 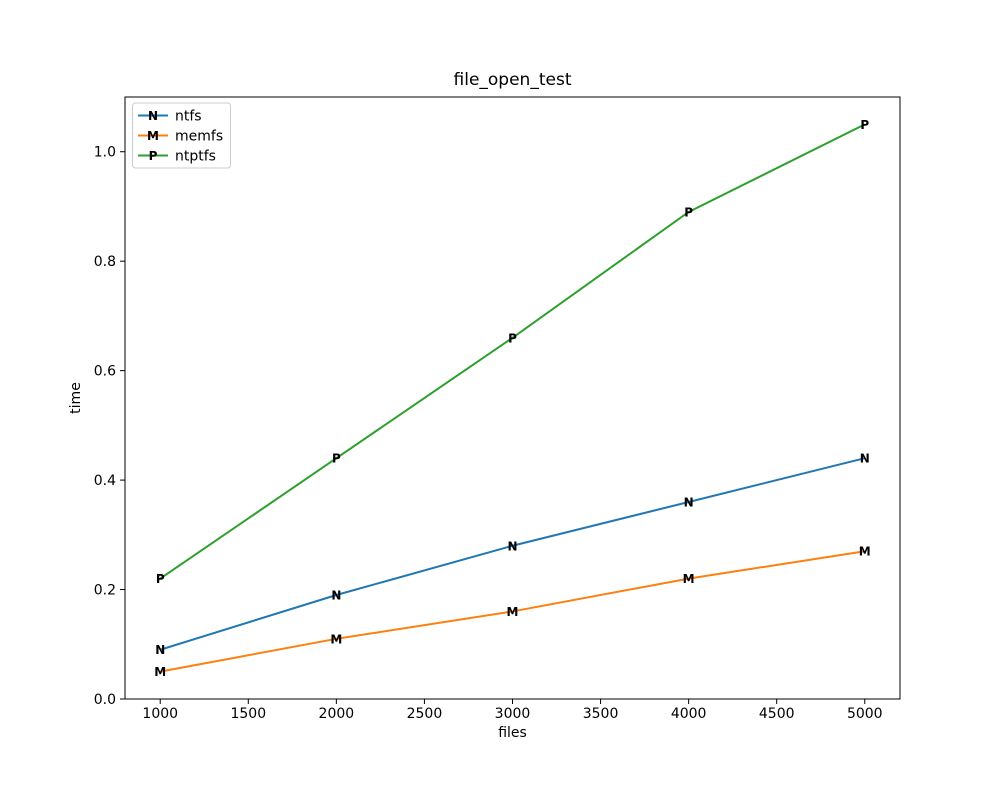 I want to click on legend-label: memfs, so click(x=199, y=137).